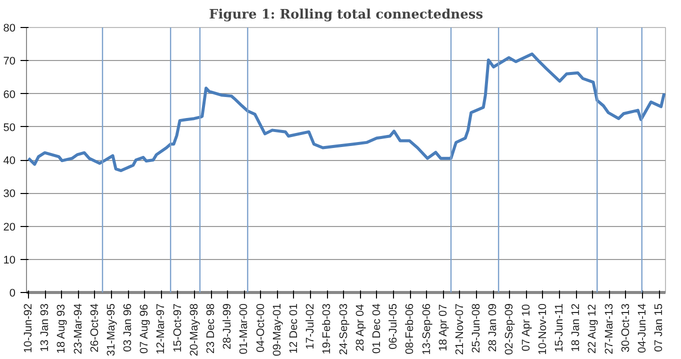 The width and height of the screenshot is (681, 359). I want to click on x-tick-label: 12 Dec 01, so click(294, 328).